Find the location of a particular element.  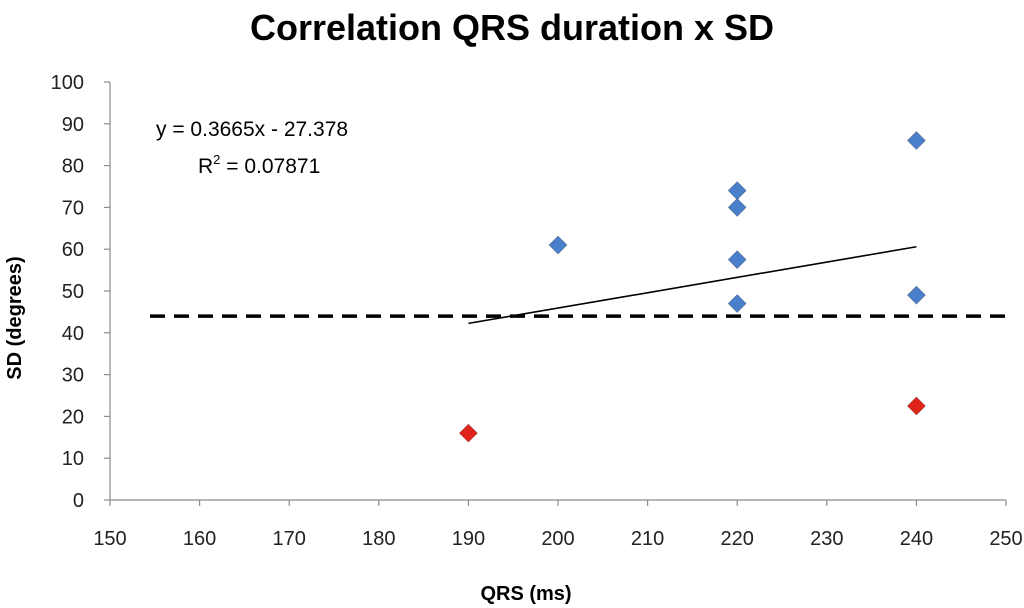

y-tick-label: 40 is located at coordinates (73, 334).